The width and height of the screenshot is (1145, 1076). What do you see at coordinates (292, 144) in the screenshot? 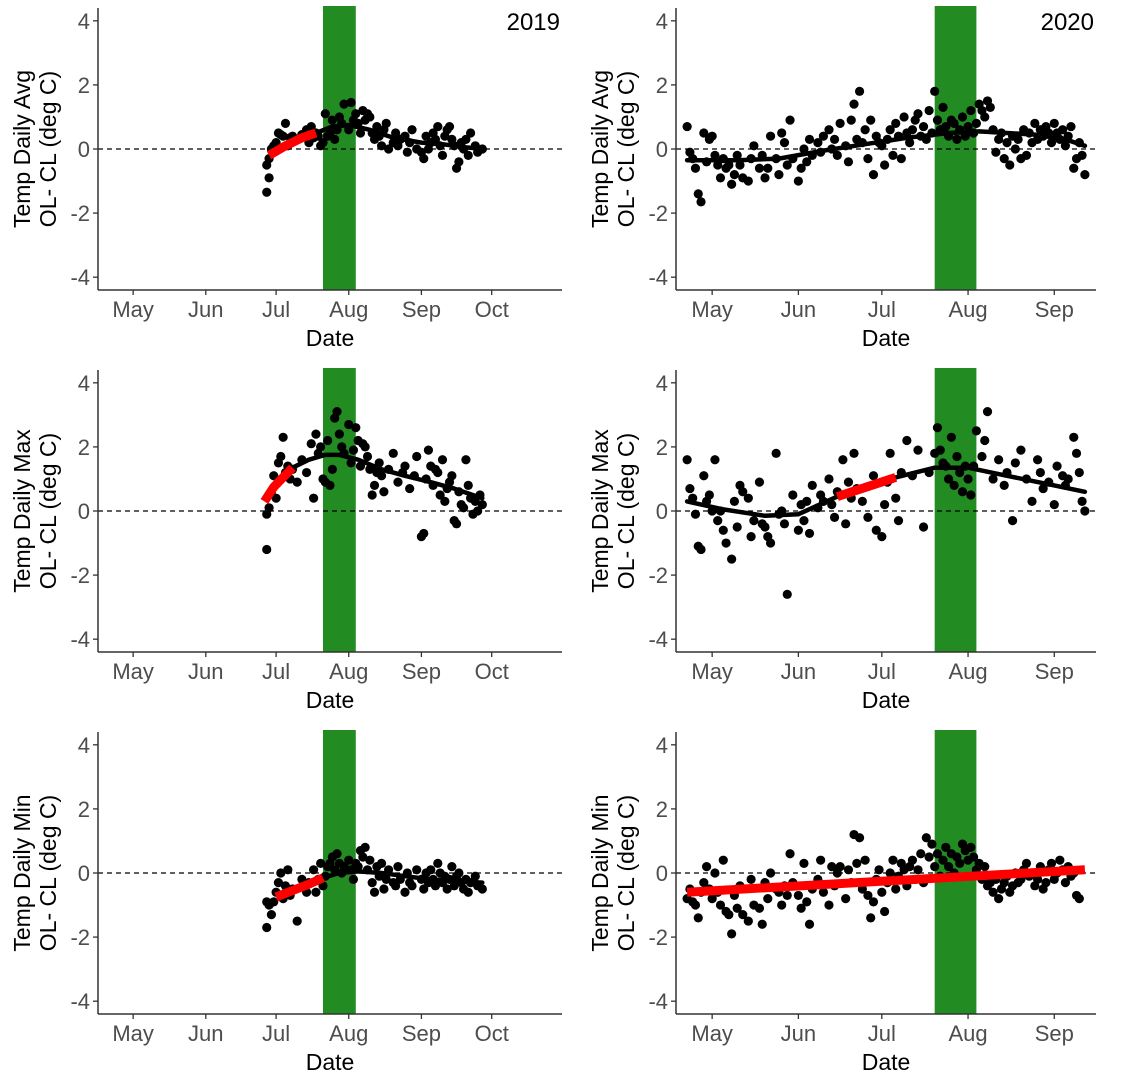
I see `highlight-trend-segment` at bounding box center [292, 144].